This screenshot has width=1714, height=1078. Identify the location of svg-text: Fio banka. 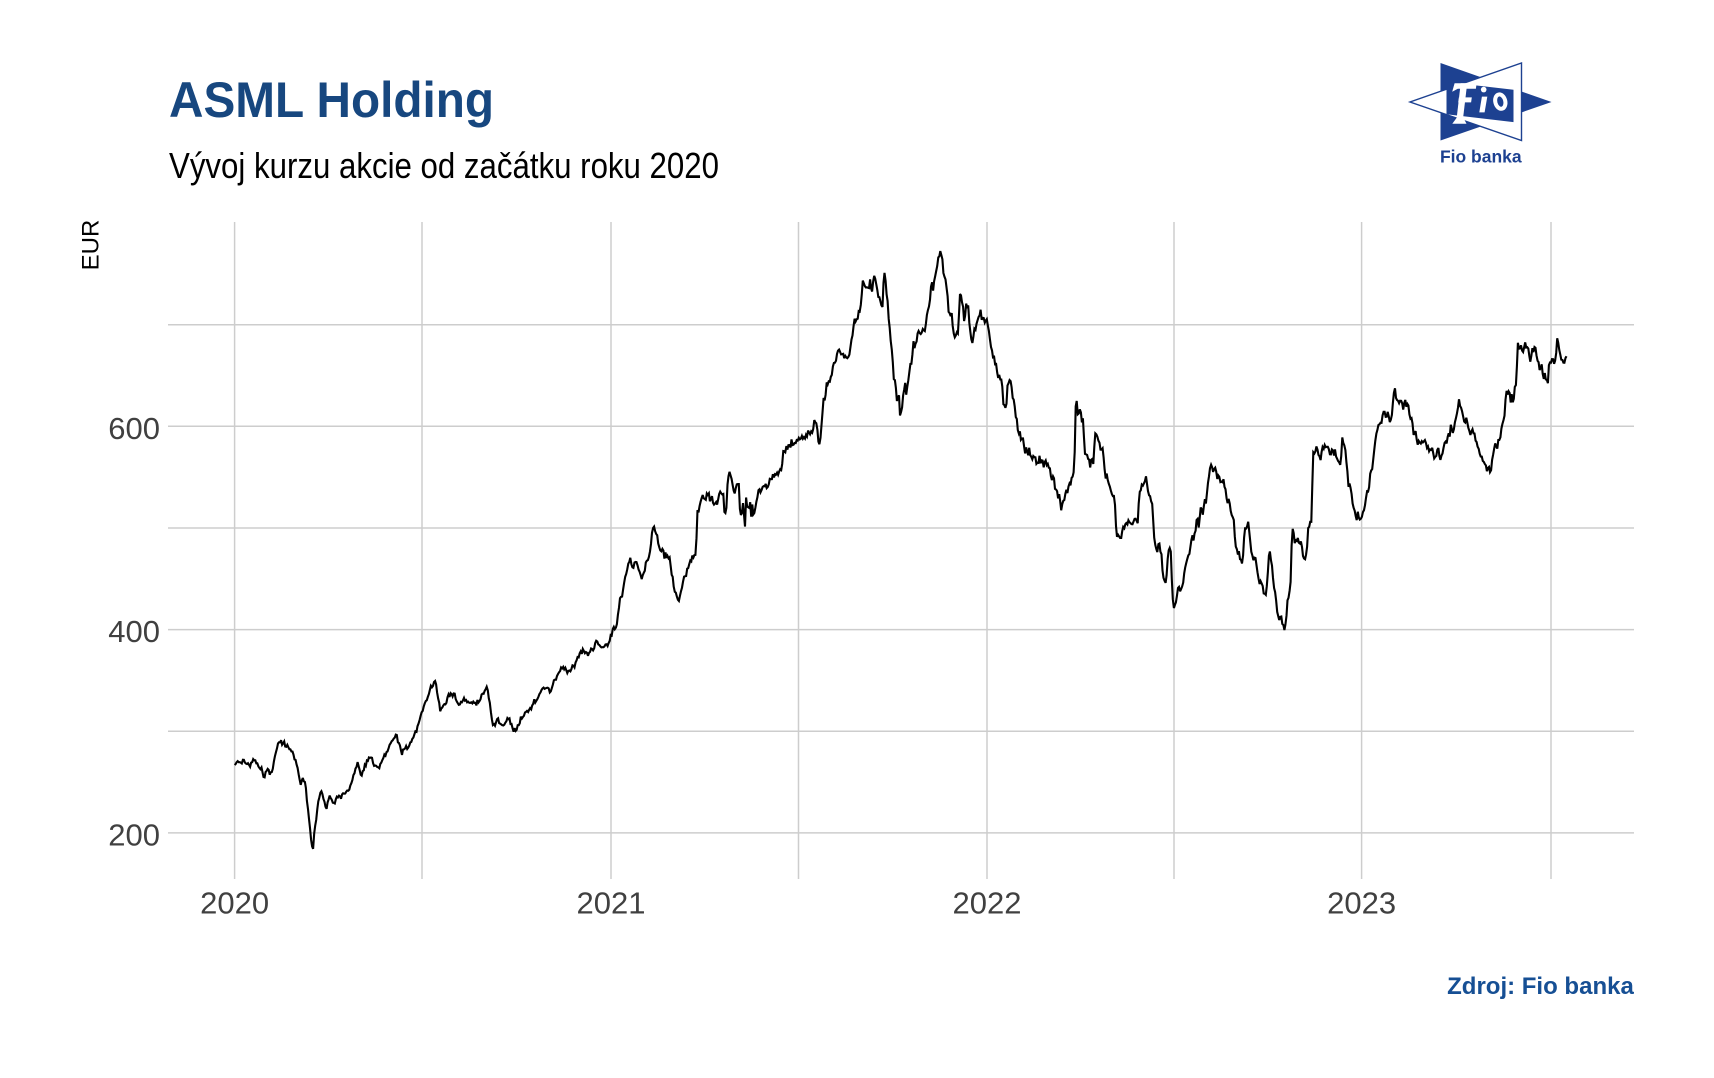
(1481, 156).